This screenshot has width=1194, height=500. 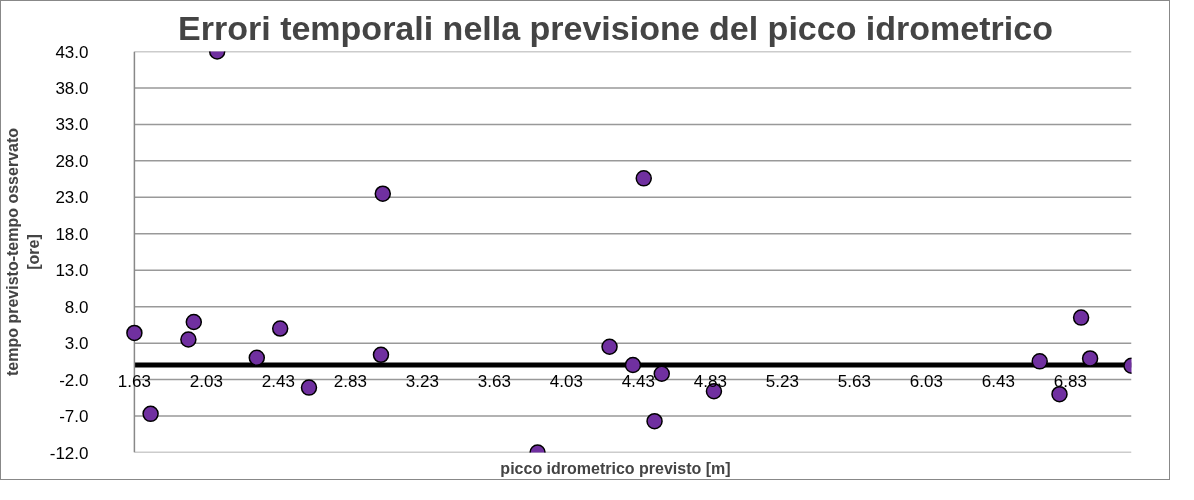 I want to click on y-tick-label: -12.0, so click(x=69, y=453).